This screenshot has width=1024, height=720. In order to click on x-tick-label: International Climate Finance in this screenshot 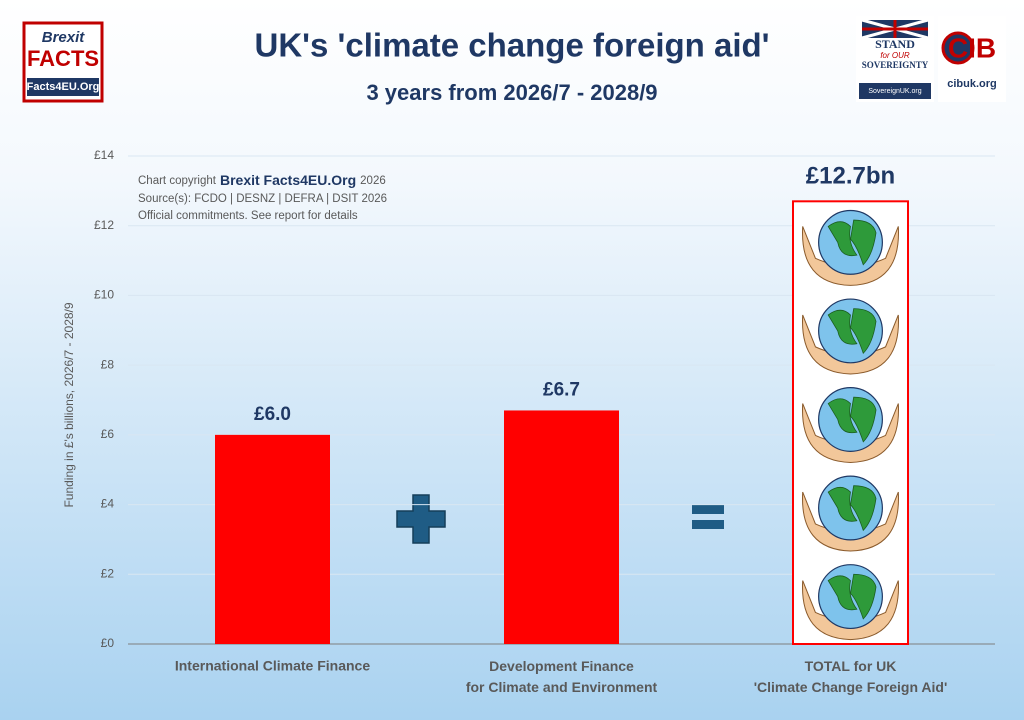, I will do `click(272, 666)`.